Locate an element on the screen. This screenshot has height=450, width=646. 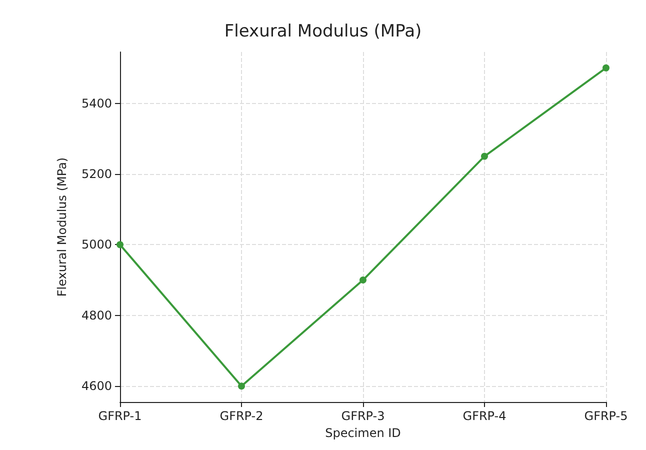
y-axis-title: Flexural Modulus (MPa) is located at coordinates (62, 227).